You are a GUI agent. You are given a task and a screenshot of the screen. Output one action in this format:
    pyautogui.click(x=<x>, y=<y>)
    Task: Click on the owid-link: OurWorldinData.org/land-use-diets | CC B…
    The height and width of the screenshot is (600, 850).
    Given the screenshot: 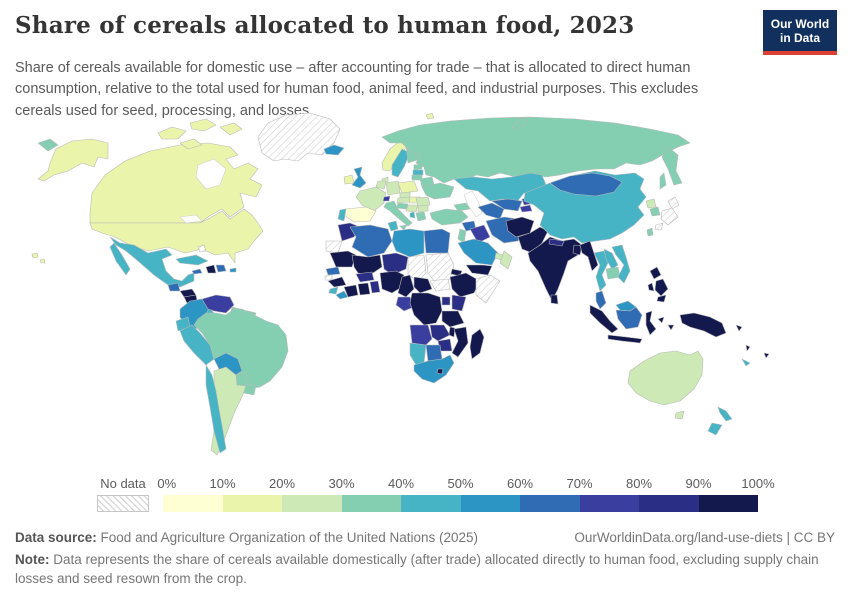 What is the action you would take?
    pyautogui.click(x=704, y=537)
    